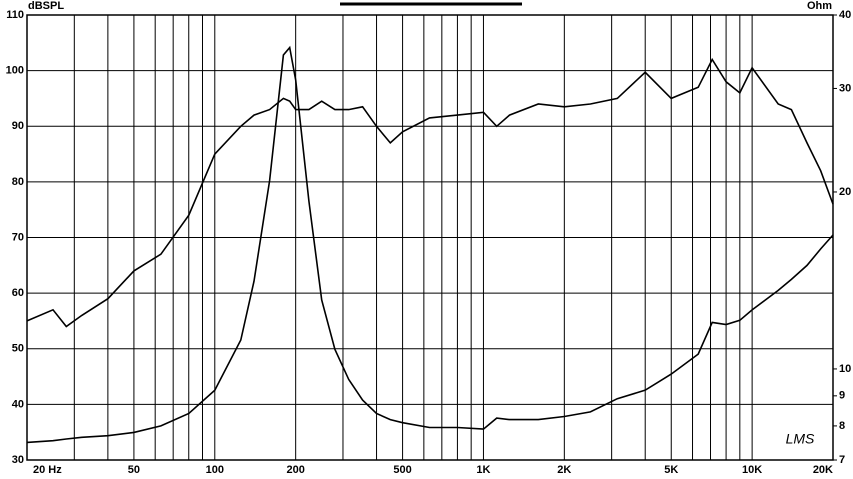  Describe the element at coordinates (845, 369) in the screenshot. I see `y2-tick-label: 10` at that location.